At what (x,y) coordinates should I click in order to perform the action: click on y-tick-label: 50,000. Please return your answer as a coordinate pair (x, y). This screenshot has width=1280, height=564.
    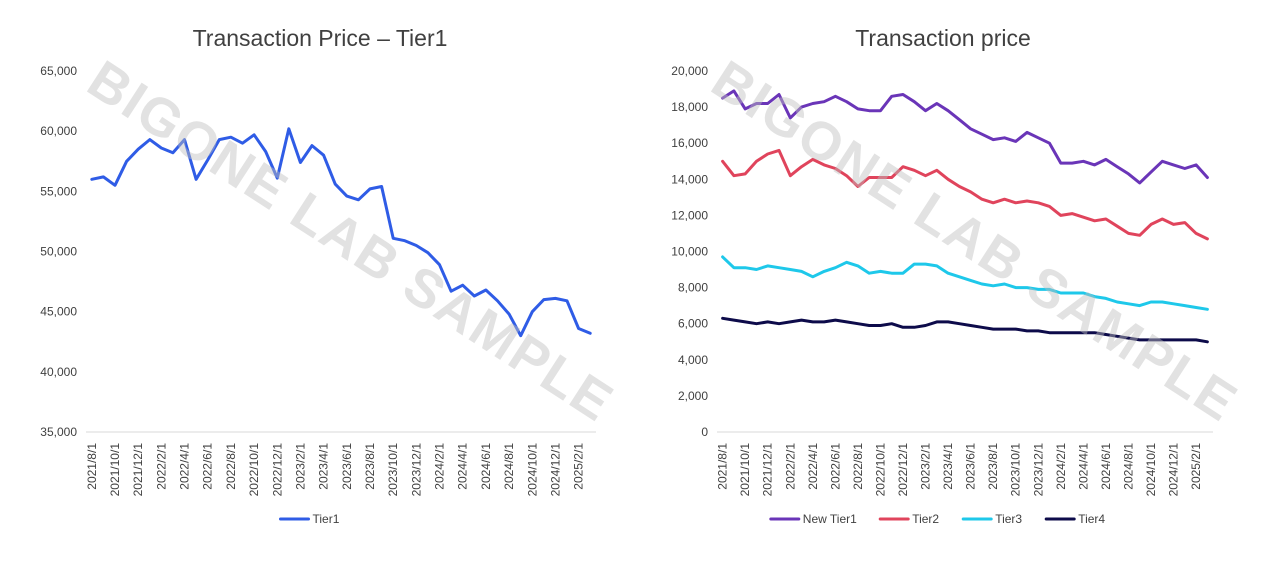
    Looking at the image, I should click on (58, 252).